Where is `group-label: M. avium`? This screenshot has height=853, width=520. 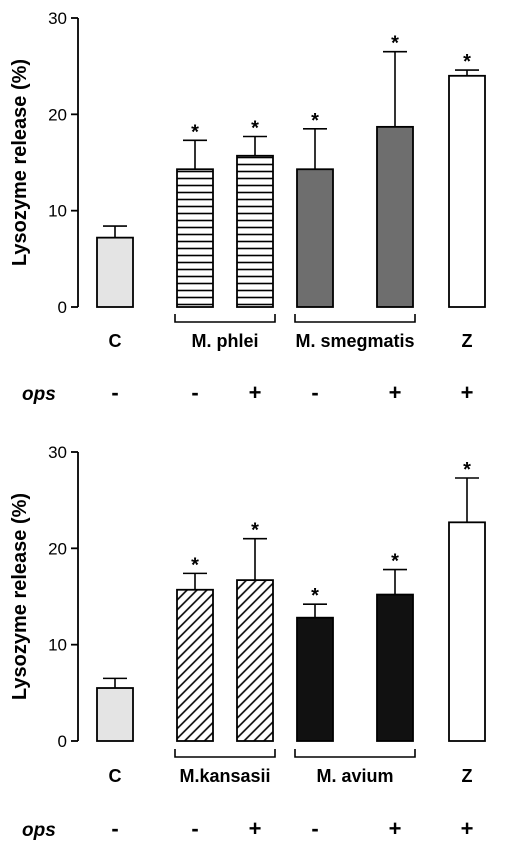
group-label: M. avium is located at coordinates (354, 776).